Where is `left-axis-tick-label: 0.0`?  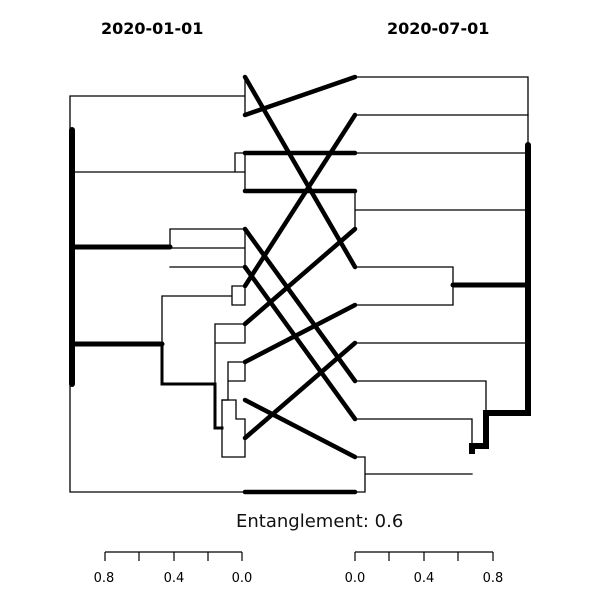 left-axis-tick-label: 0.0 is located at coordinates (242, 578).